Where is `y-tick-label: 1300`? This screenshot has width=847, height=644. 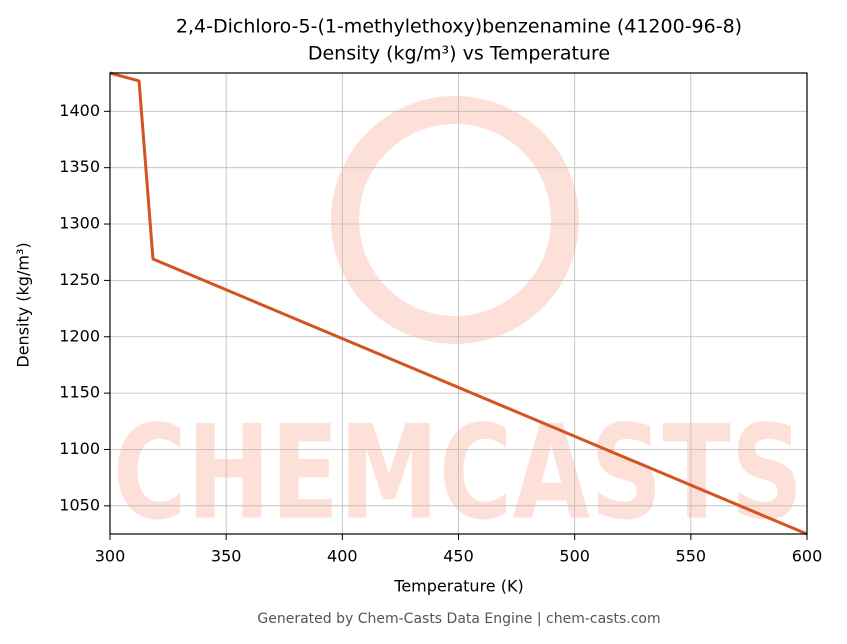
y-tick-label: 1300 is located at coordinates (79, 223).